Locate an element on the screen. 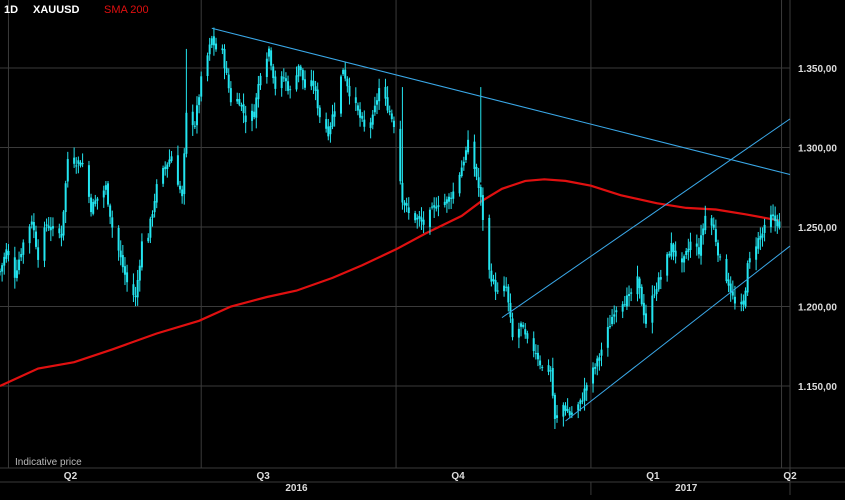 This screenshot has height=500, width=845. x-axis: Q2 Q3 Q4 Q1 Q2 2016 2017 is located at coordinates (430, 483).